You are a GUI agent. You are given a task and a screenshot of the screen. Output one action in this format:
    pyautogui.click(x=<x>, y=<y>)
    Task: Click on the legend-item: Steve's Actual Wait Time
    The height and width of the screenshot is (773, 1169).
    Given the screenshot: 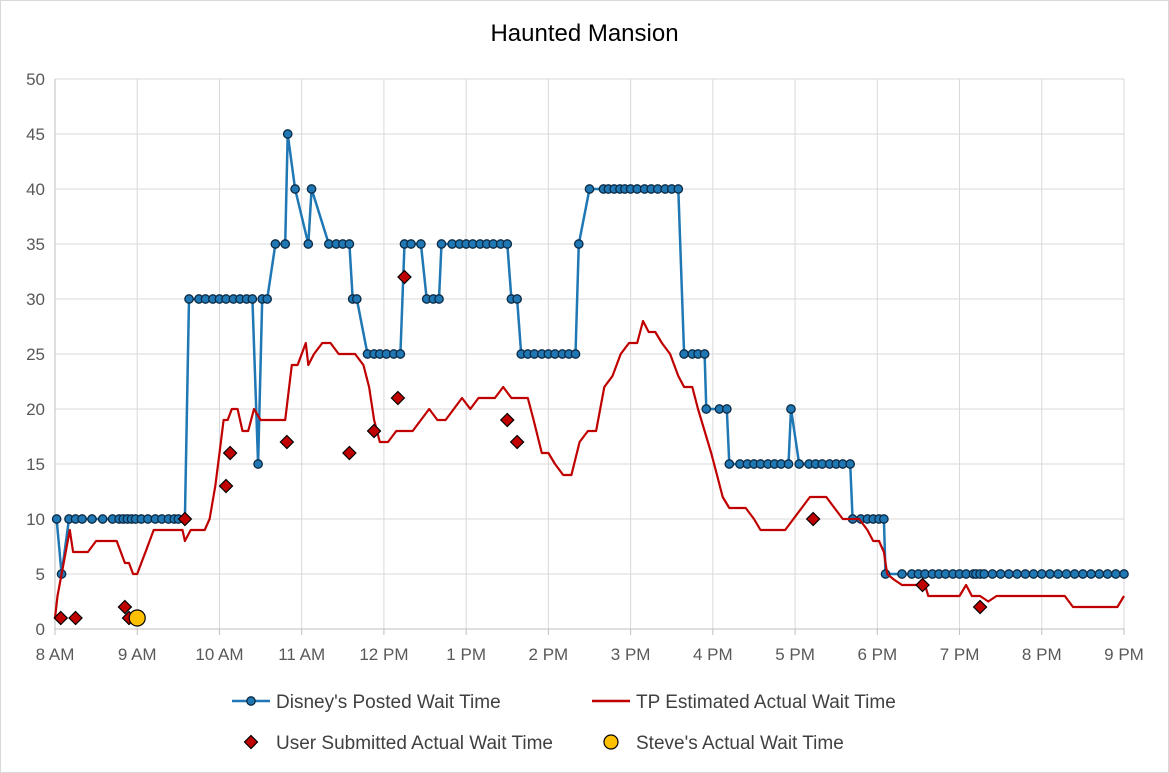 What is the action you would take?
    pyautogui.click(x=723, y=743)
    